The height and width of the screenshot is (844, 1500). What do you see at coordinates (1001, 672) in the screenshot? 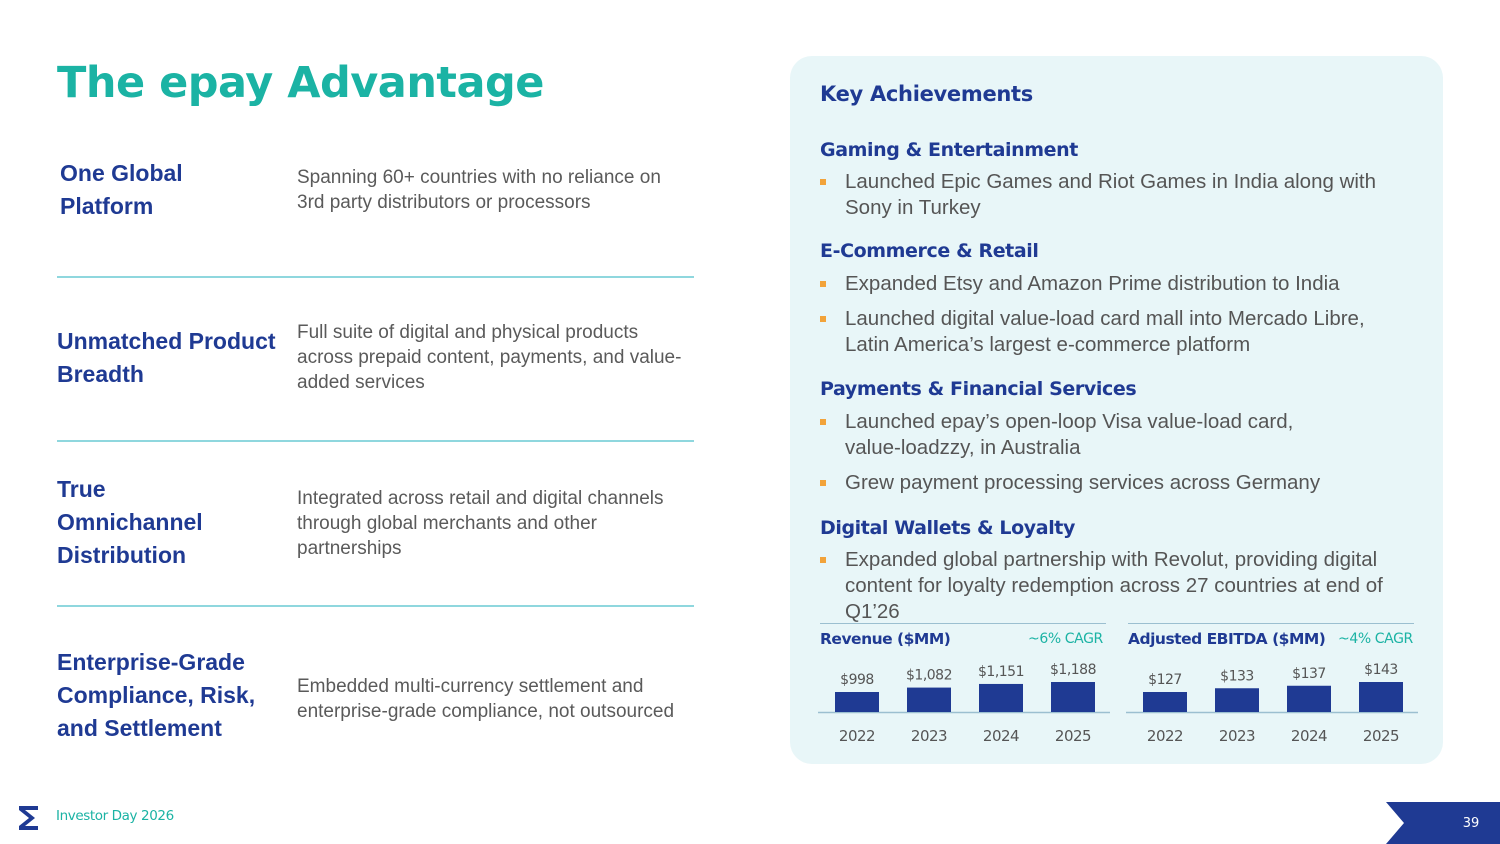
I see `data-label: $1,151` at bounding box center [1001, 672].